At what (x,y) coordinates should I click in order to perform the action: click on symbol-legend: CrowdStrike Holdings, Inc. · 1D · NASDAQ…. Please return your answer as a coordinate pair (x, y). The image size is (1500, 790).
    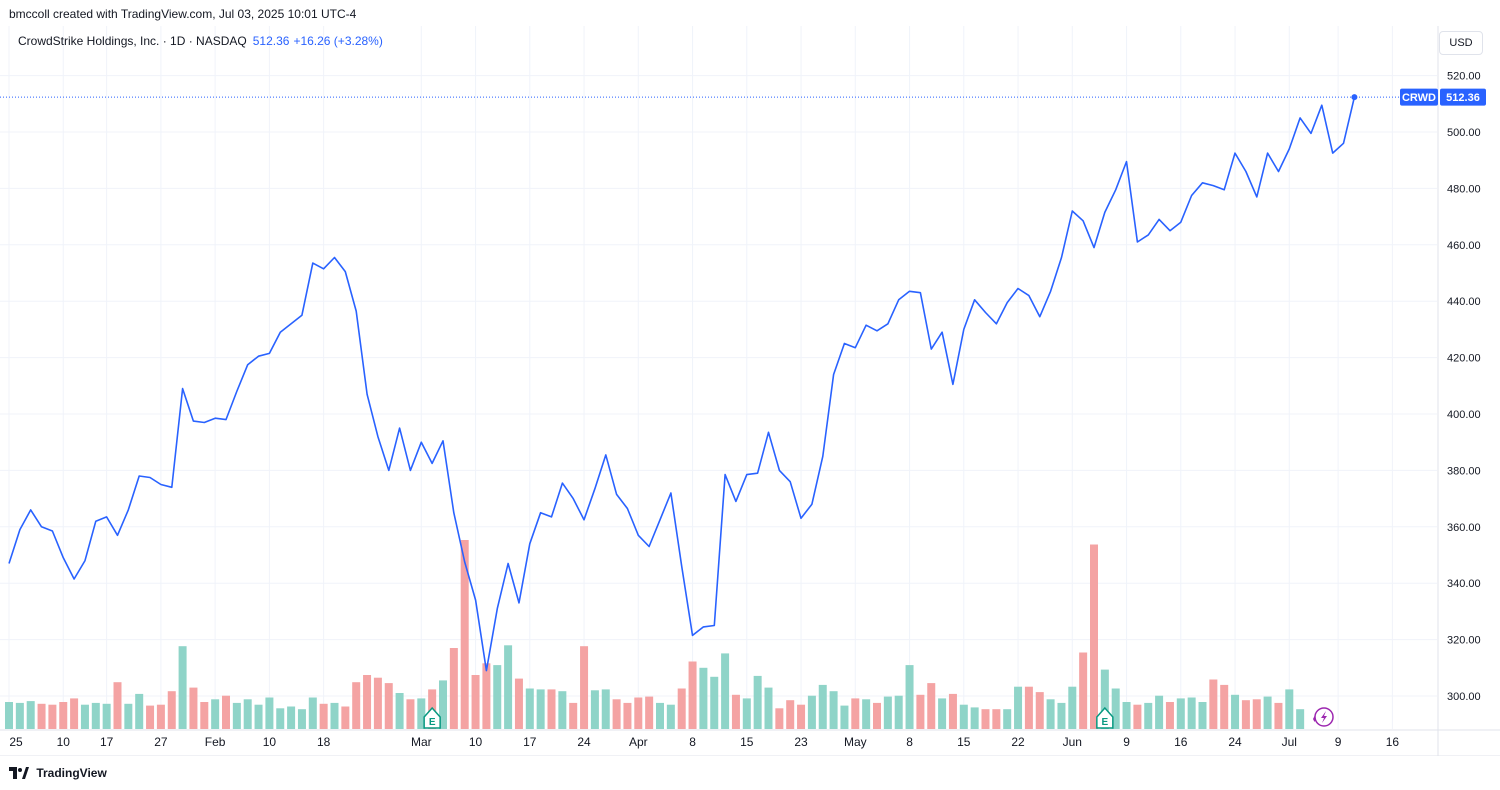
    Looking at the image, I should click on (200, 41).